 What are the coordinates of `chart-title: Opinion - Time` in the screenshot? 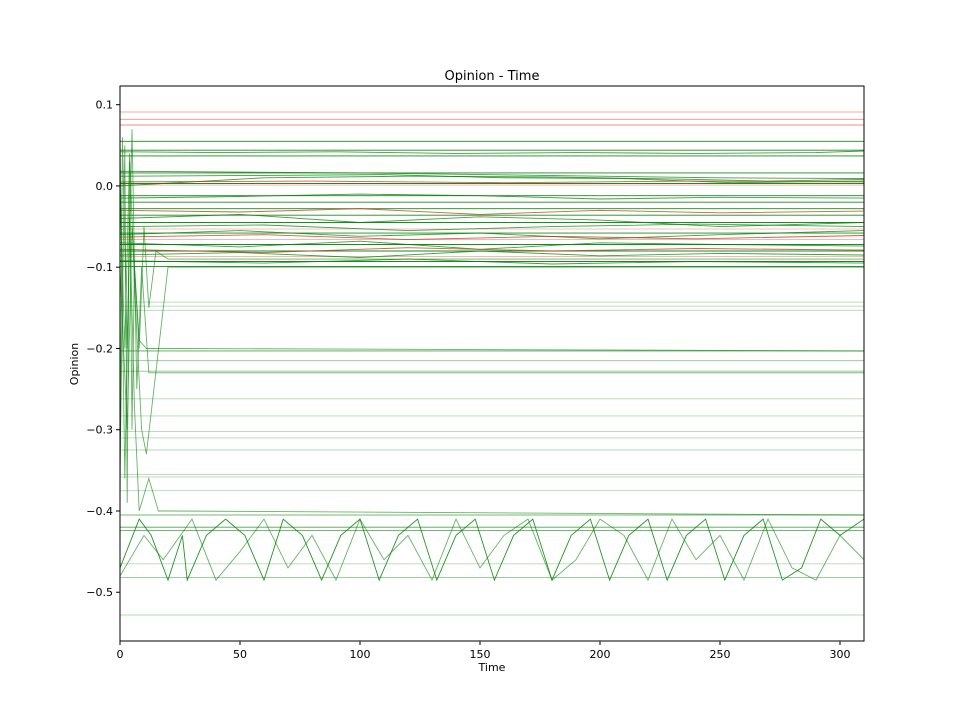 It's located at (492, 76).